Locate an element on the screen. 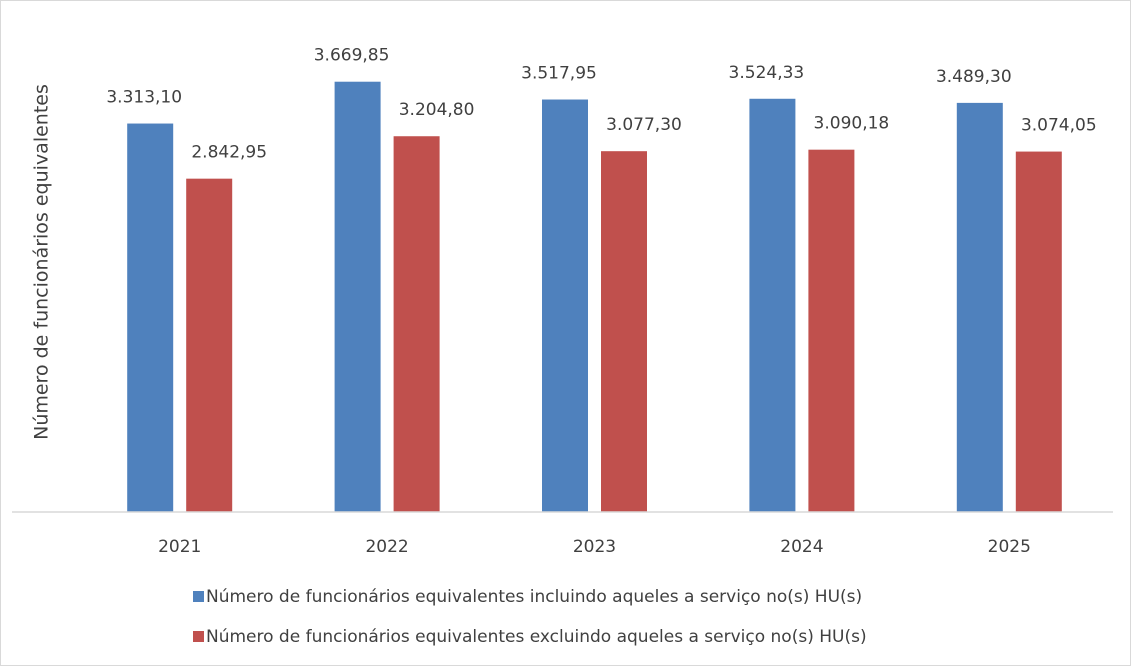 The image size is (1131, 666). value-label: 3.489,30 is located at coordinates (974, 77).